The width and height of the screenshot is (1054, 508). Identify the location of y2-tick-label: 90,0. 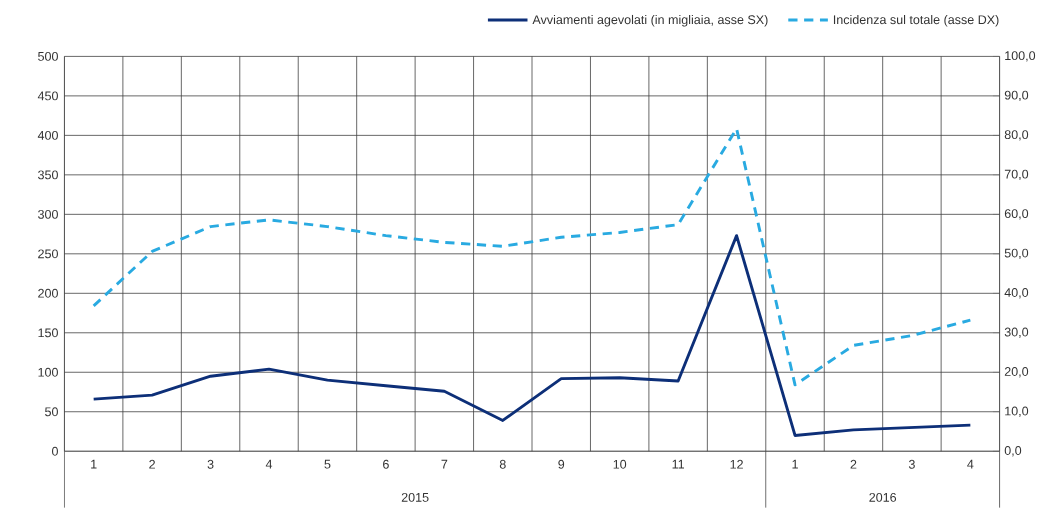
(1016, 96).